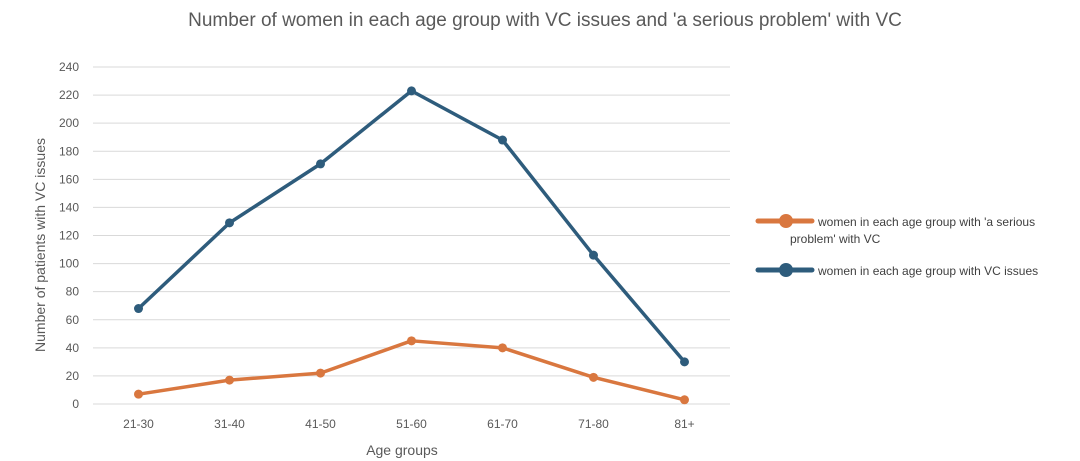 Image resolution: width=1080 pixels, height=461 pixels. I want to click on y-tick-label: 240, so click(69, 67).